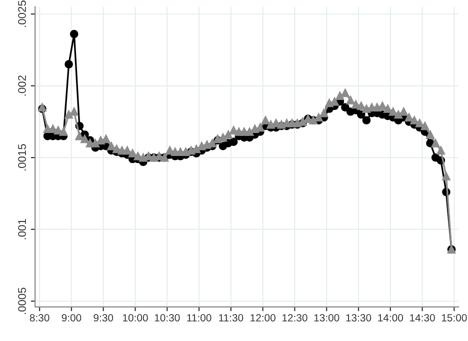 This screenshot has height=341, width=468. I want to click on y-tick-label: .0015, so click(22, 157).